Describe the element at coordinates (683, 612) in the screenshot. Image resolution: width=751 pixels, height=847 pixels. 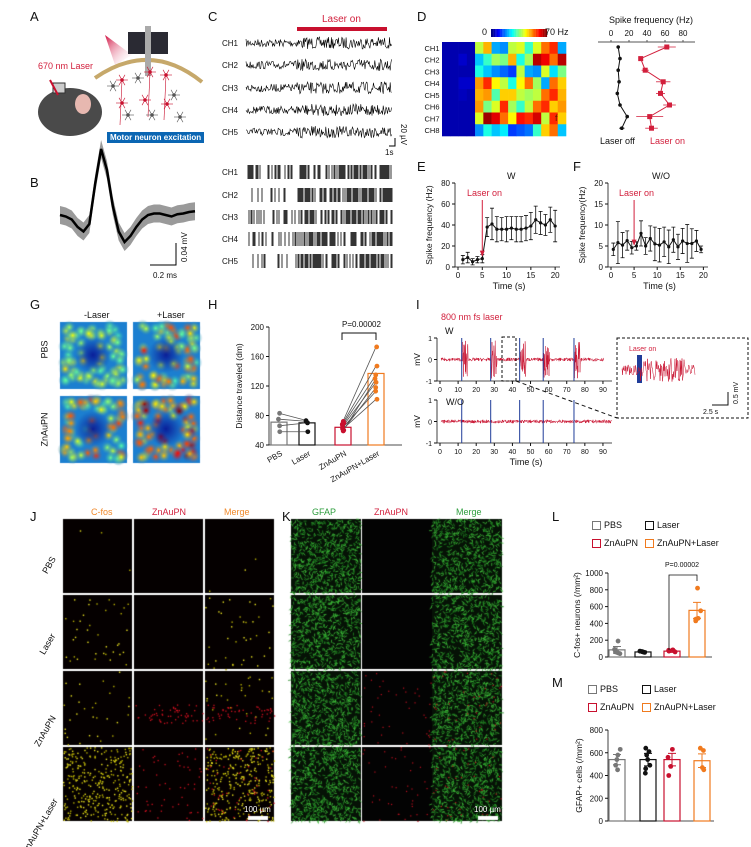
I see `significance-bracket` at that location.